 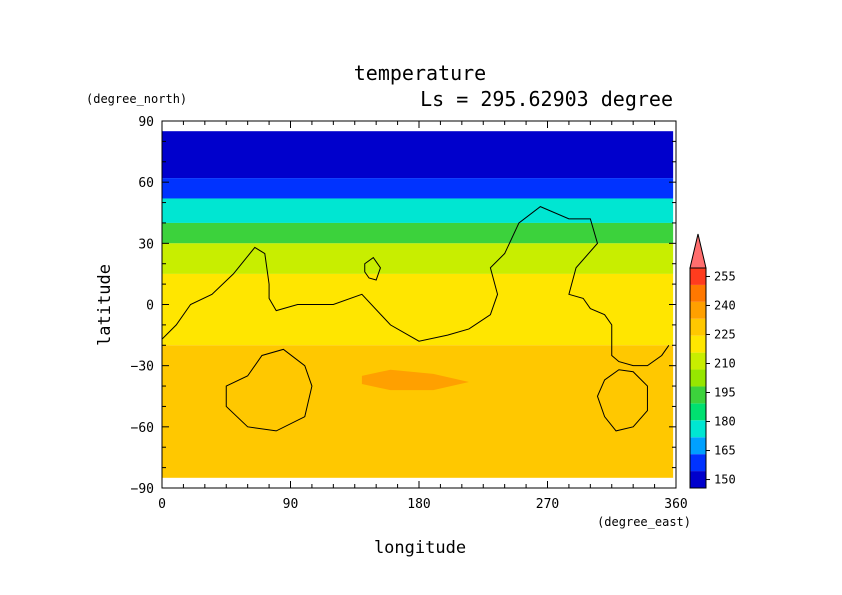 I want to click on x-units-label: (degree_east), so click(x=644, y=522).